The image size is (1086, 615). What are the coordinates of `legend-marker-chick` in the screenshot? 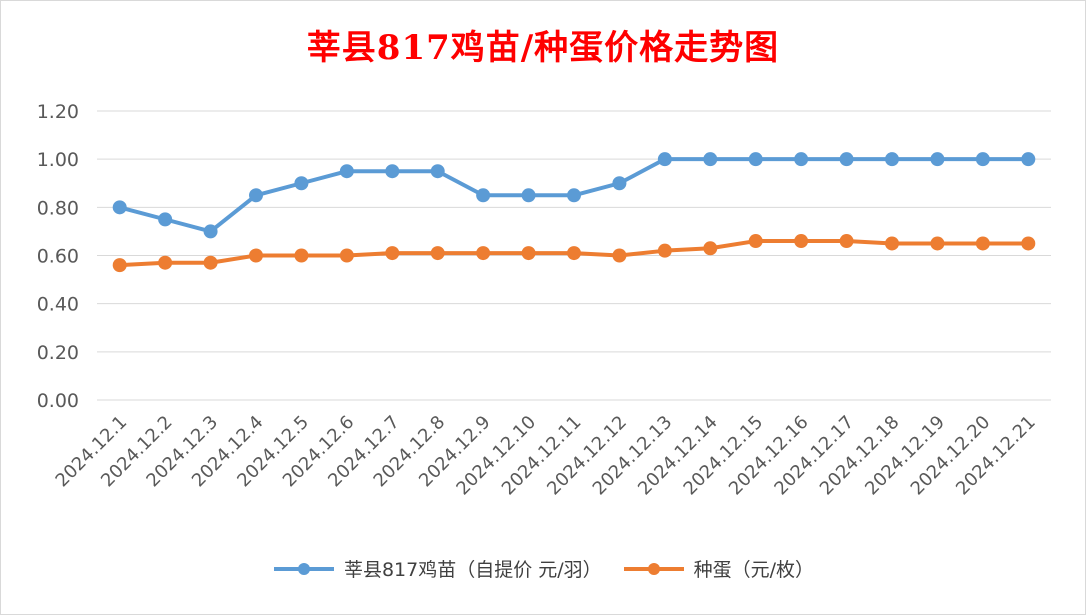 It's located at (303, 568).